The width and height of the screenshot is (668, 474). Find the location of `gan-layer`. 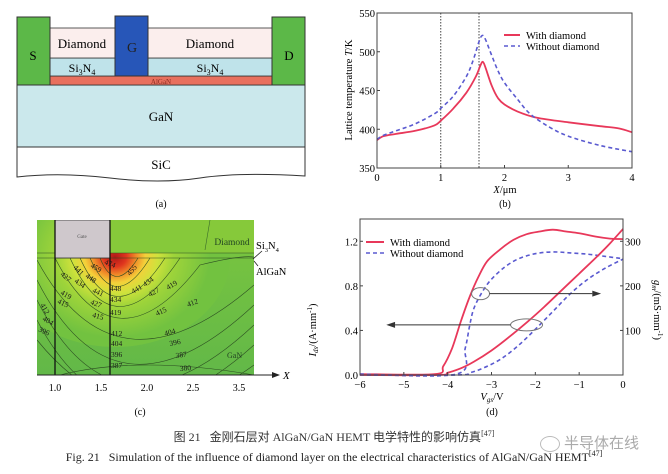

gan-layer is located at coordinates (161, 116).